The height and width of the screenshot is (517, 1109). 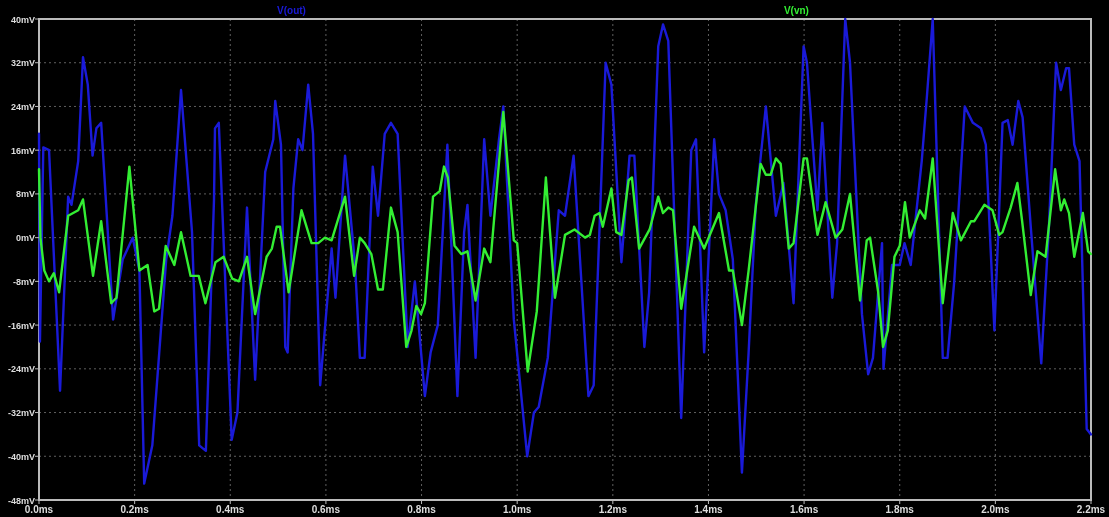 I want to click on y-tick-label: -8mV, so click(x=23, y=281).